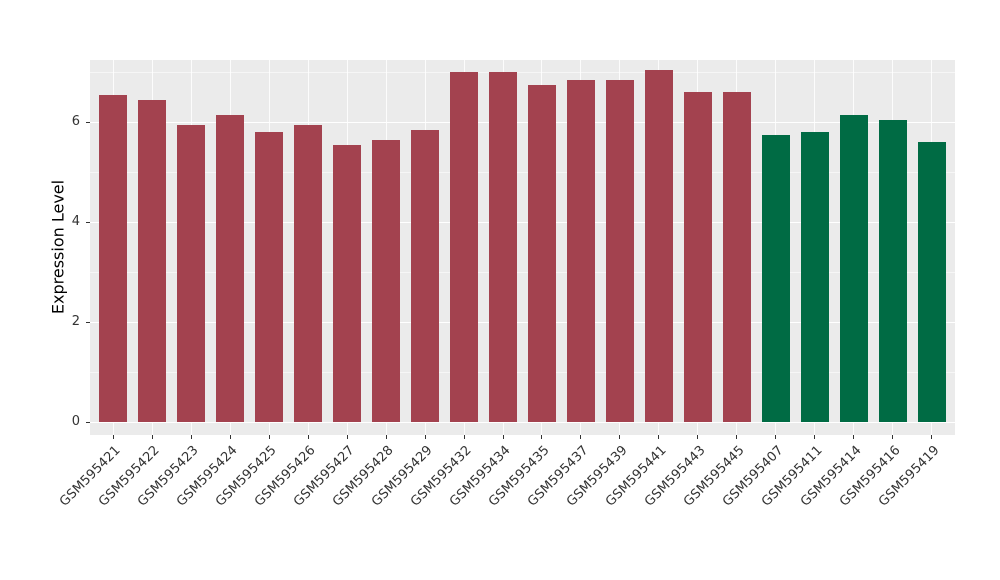 The height and width of the screenshot is (580, 1000). I want to click on y-tick-label: 4, so click(75, 221).